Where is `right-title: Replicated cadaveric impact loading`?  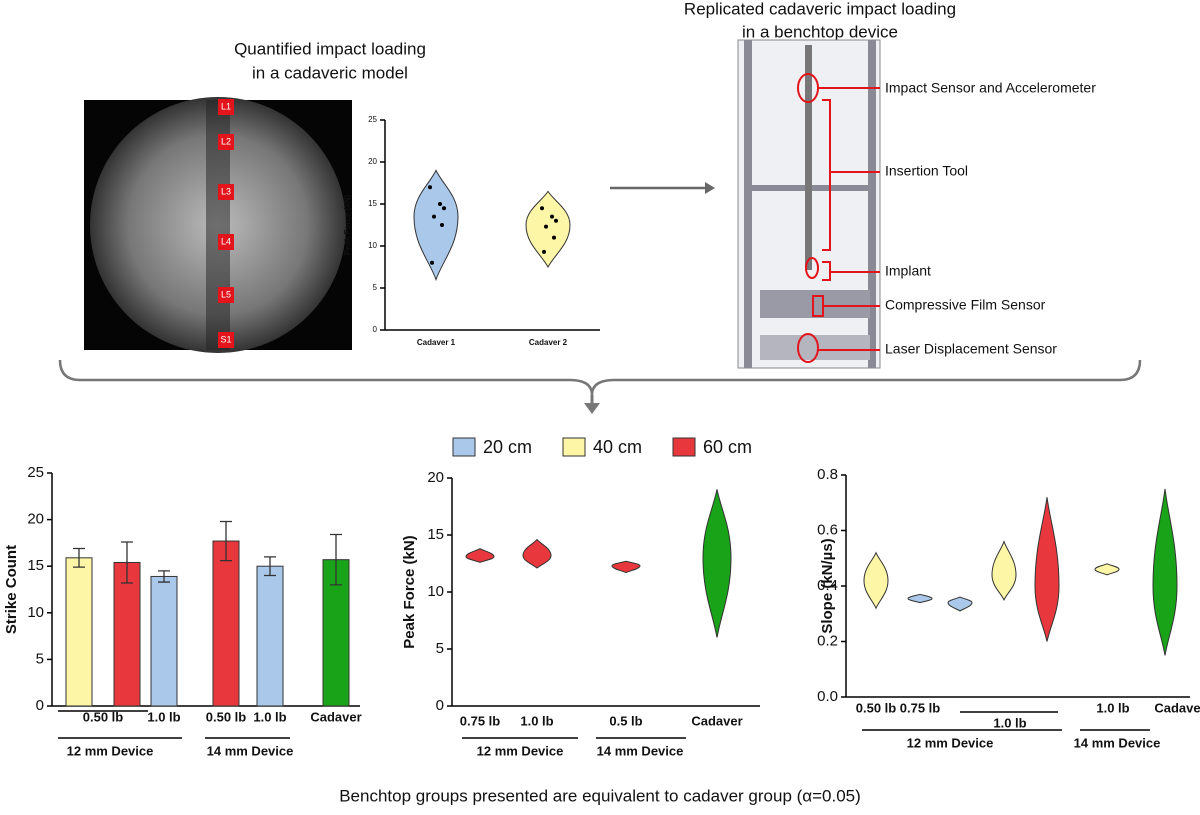
right-title: Replicated cadaveric impact loading is located at coordinates (820, 9).